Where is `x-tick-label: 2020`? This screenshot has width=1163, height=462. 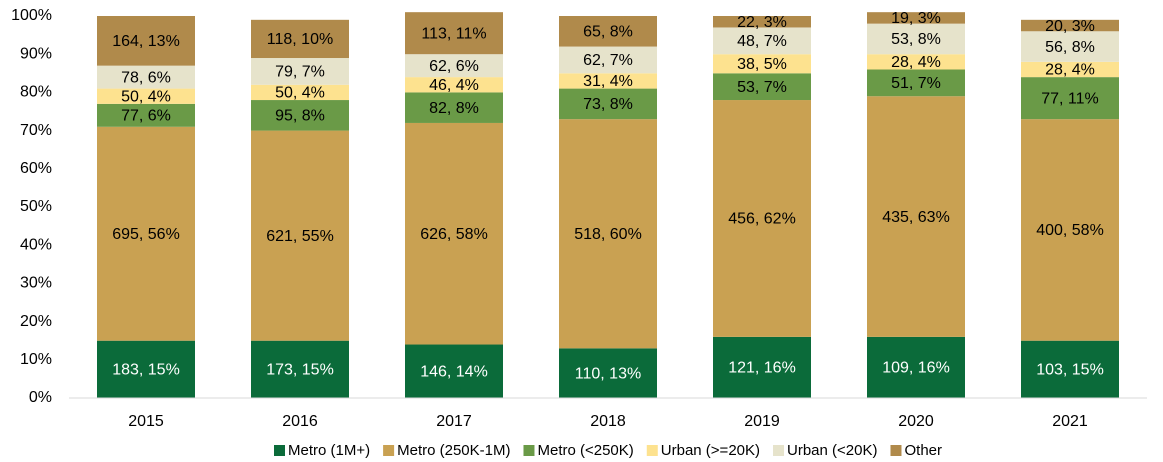 x-tick-label: 2020 is located at coordinates (916, 421).